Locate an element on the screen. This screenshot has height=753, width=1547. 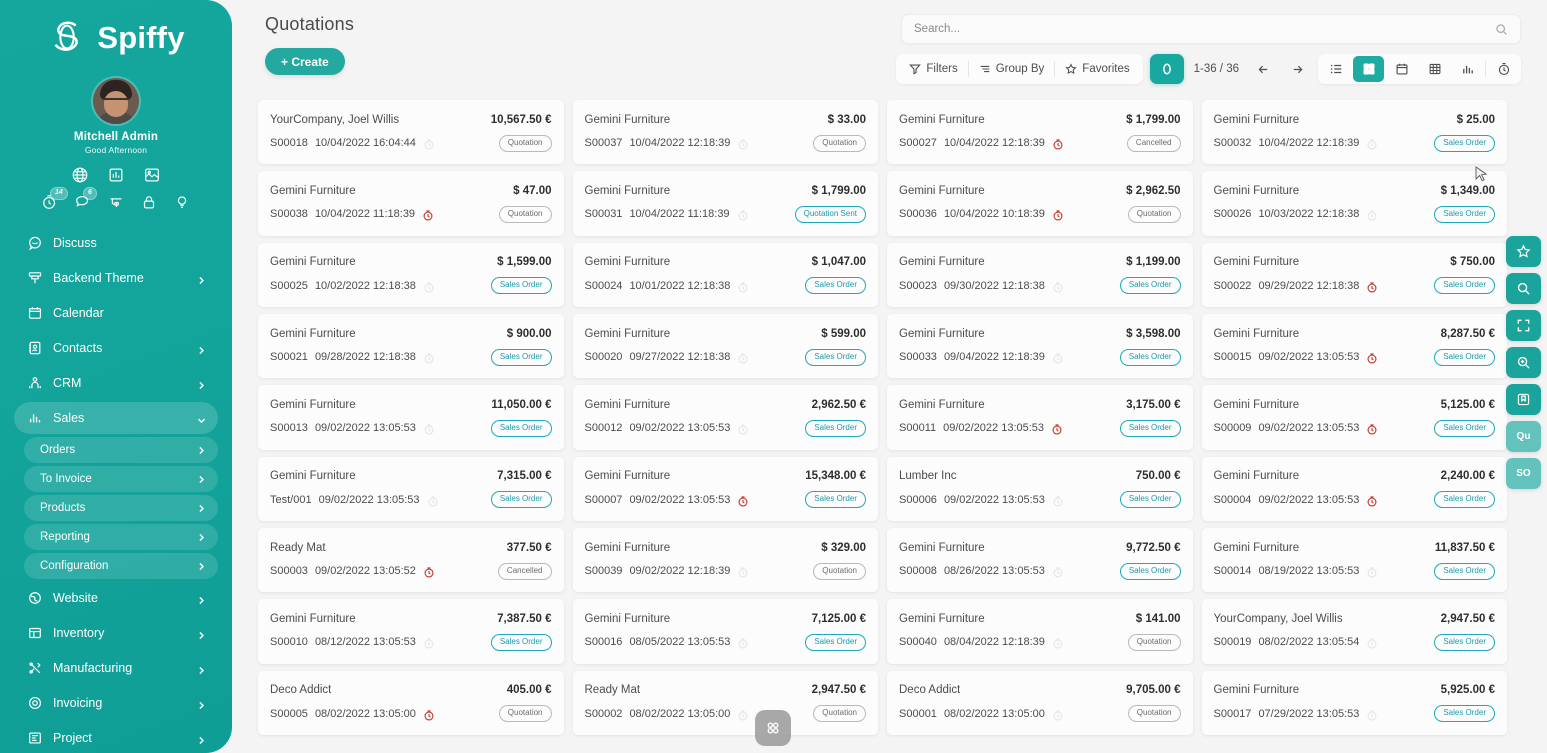
star-icon is located at coordinates (1523, 251).